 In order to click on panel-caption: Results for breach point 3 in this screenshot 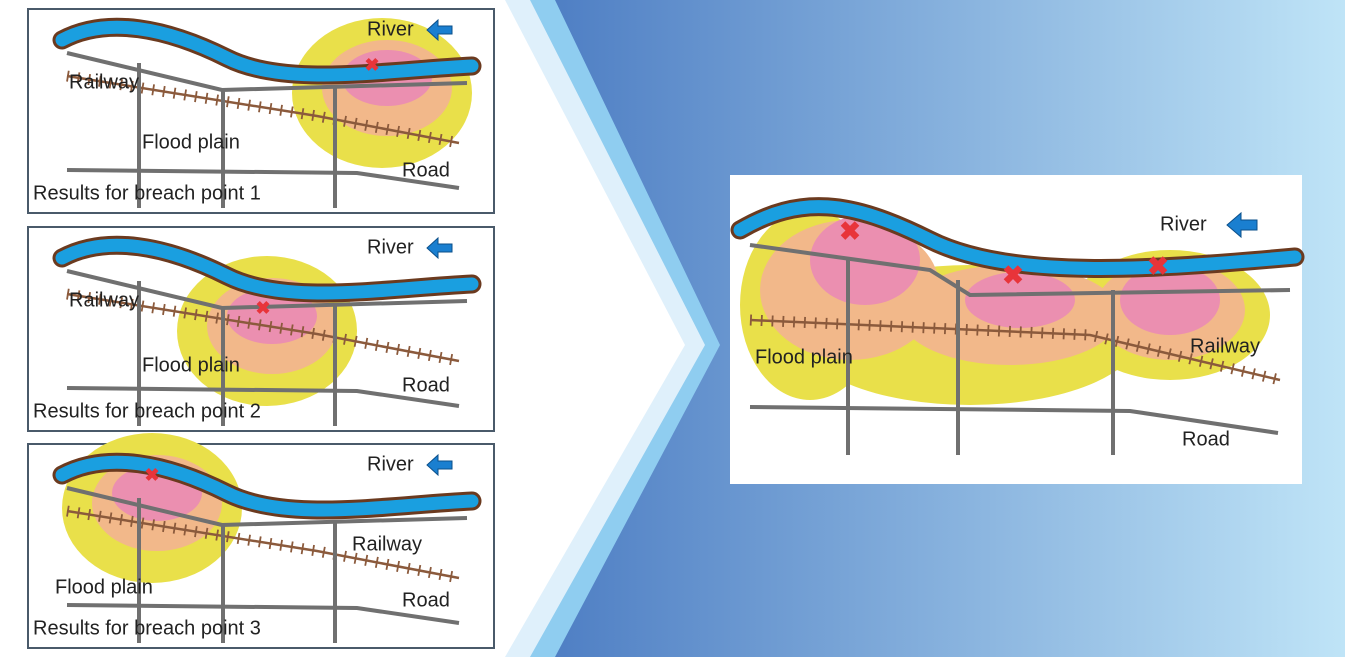, I will do `click(147, 628)`.